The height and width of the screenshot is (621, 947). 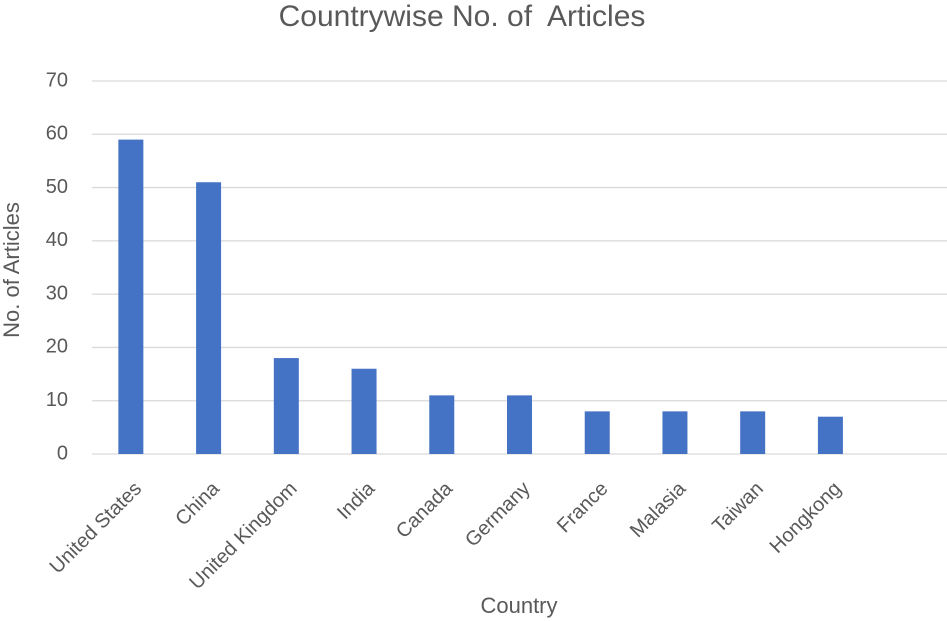 I want to click on x-tick-label: Taiwan, so click(x=738, y=508).